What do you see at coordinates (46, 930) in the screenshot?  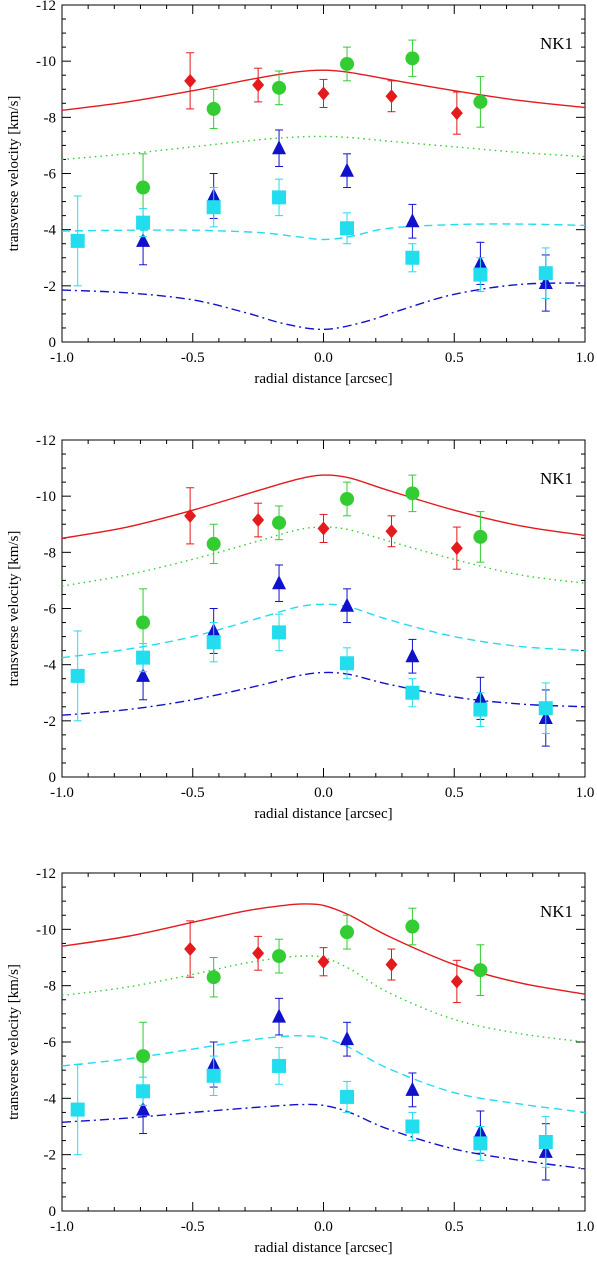 I see `panel-3-ytick-label: -10` at bounding box center [46, 930].